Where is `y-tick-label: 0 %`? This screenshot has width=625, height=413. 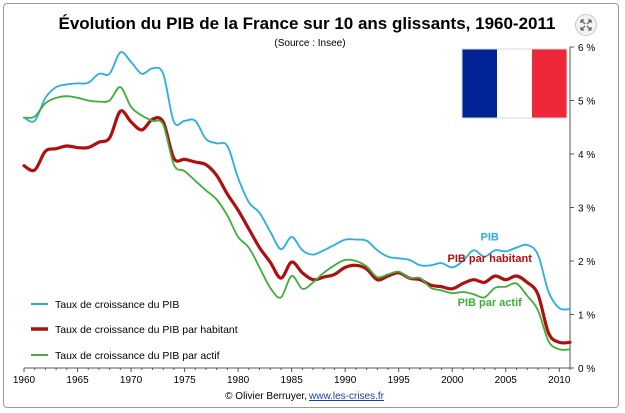
y-tick-label: 0 % is located at coordinates (586, 369).